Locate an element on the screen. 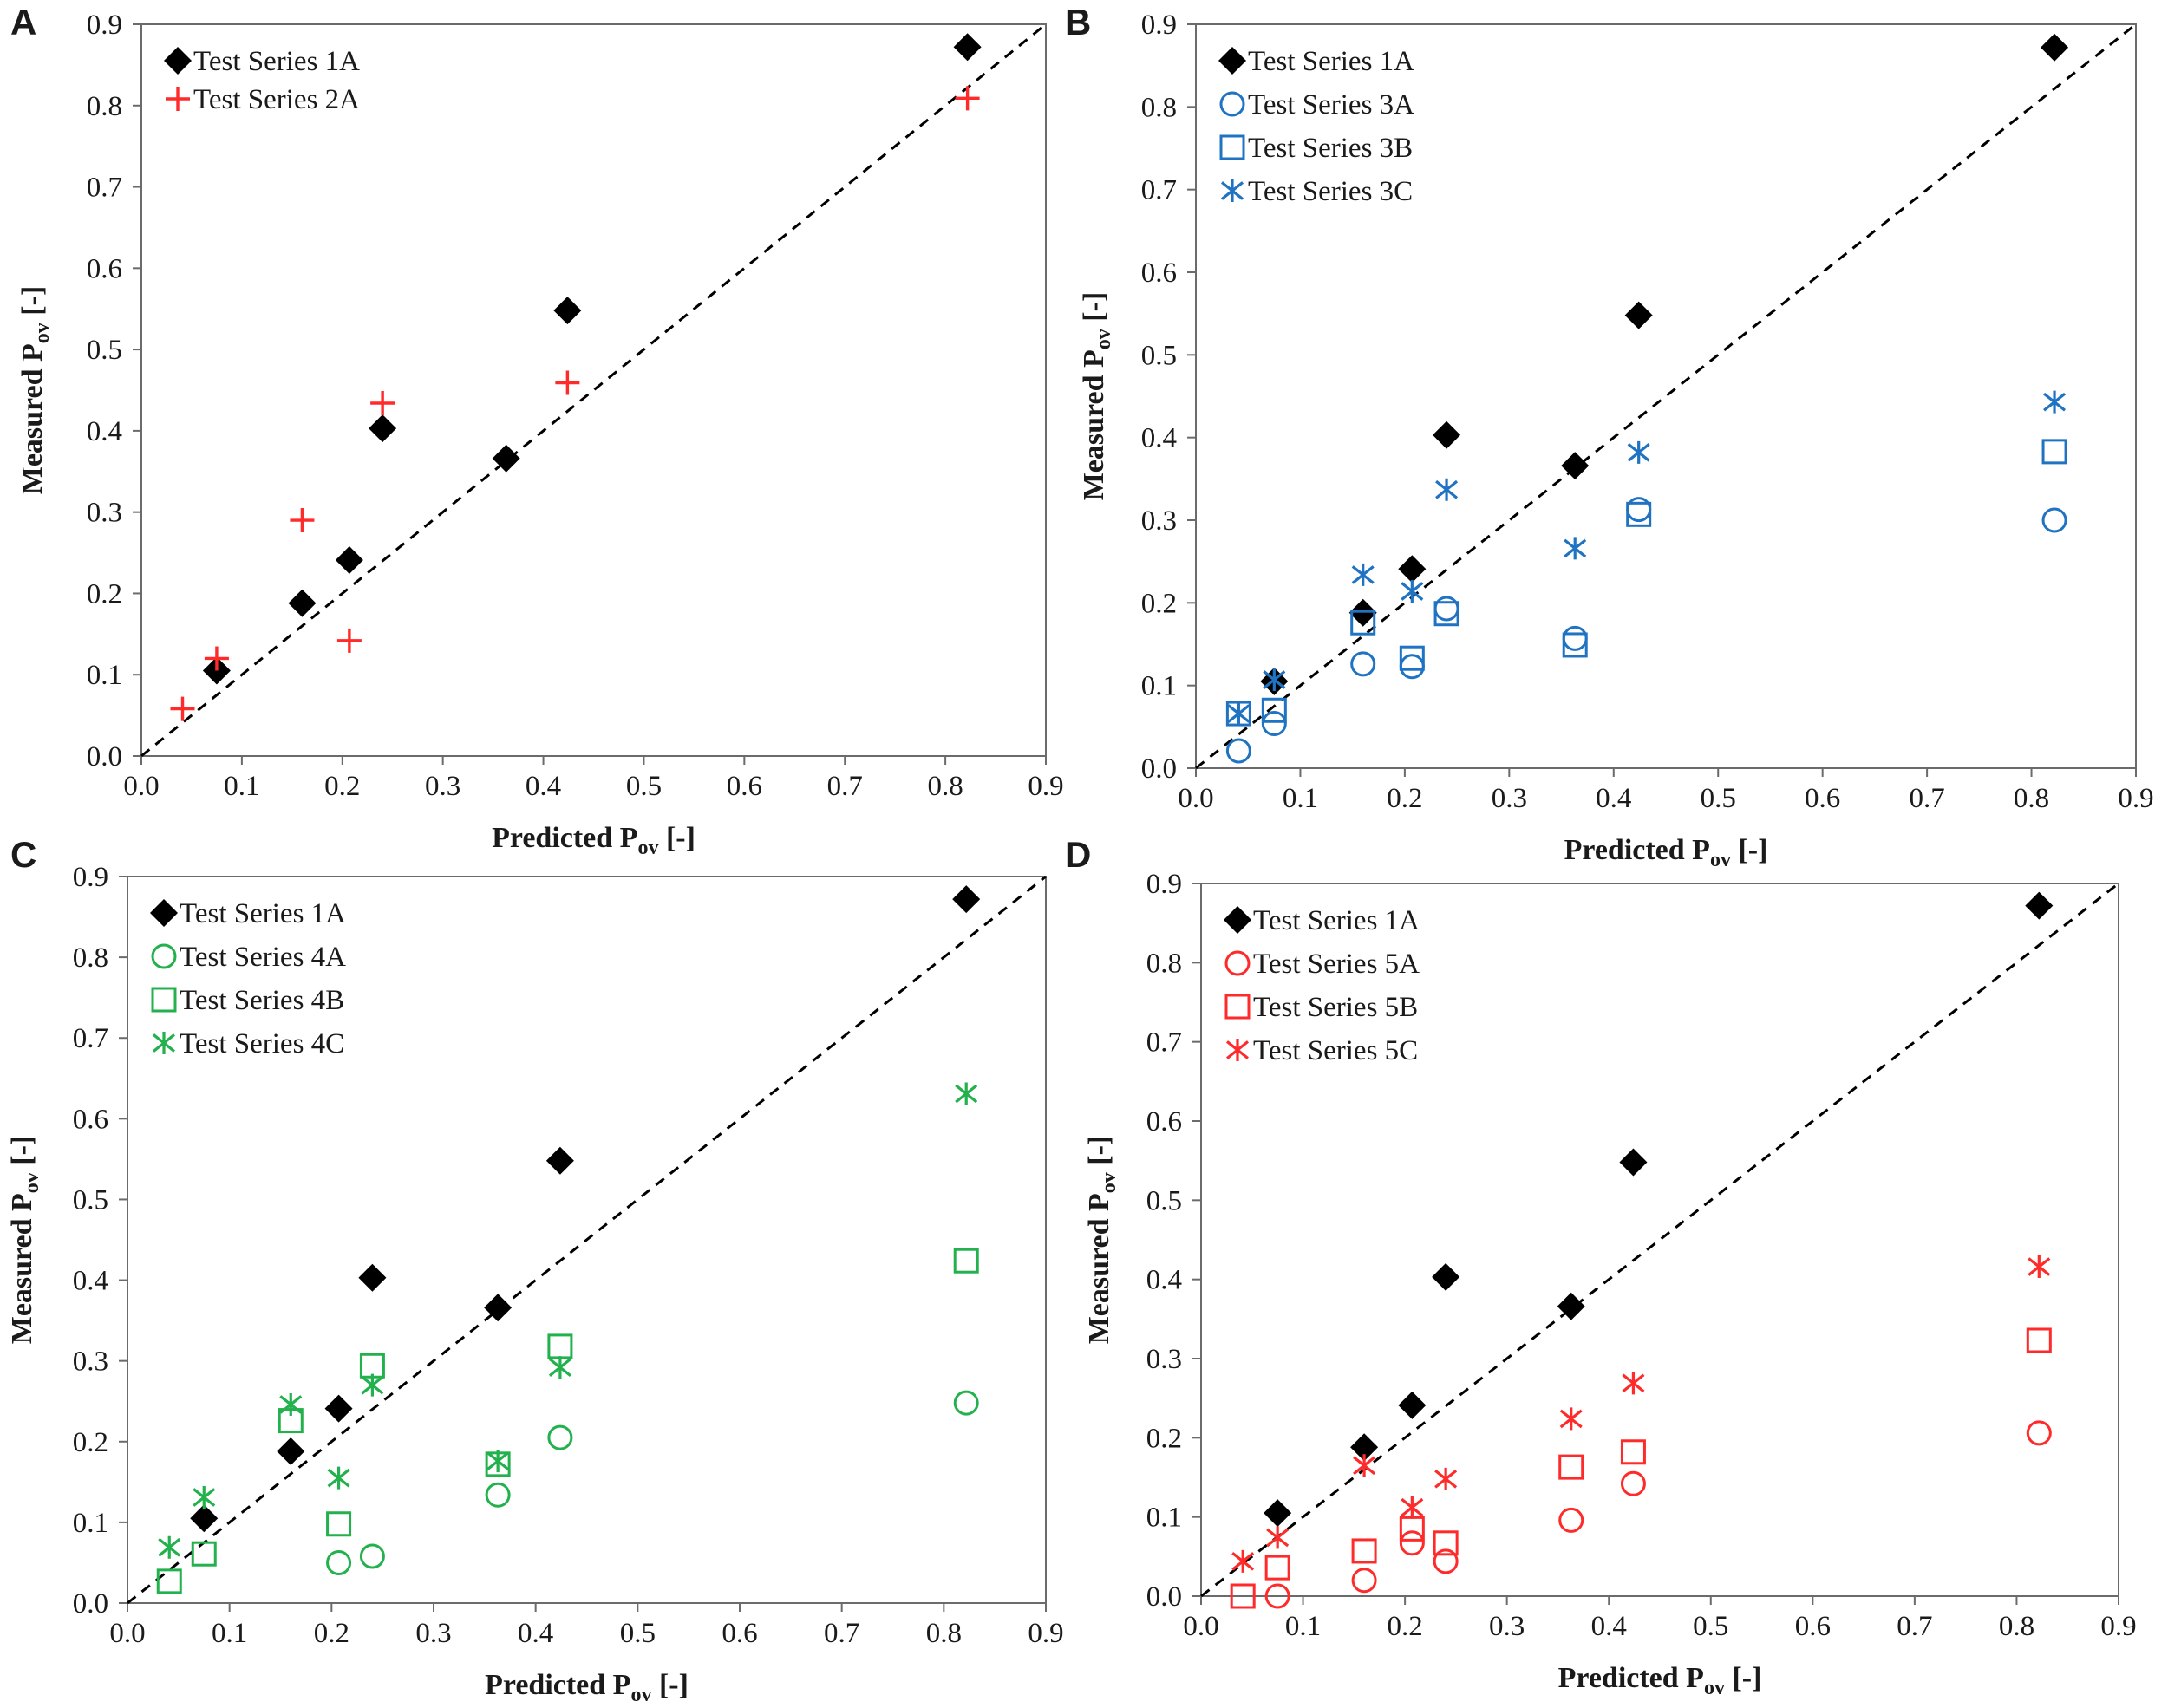 The image size is (2168, 1708). legend-label: Test Series 1A is located at coordinates (263, 913).